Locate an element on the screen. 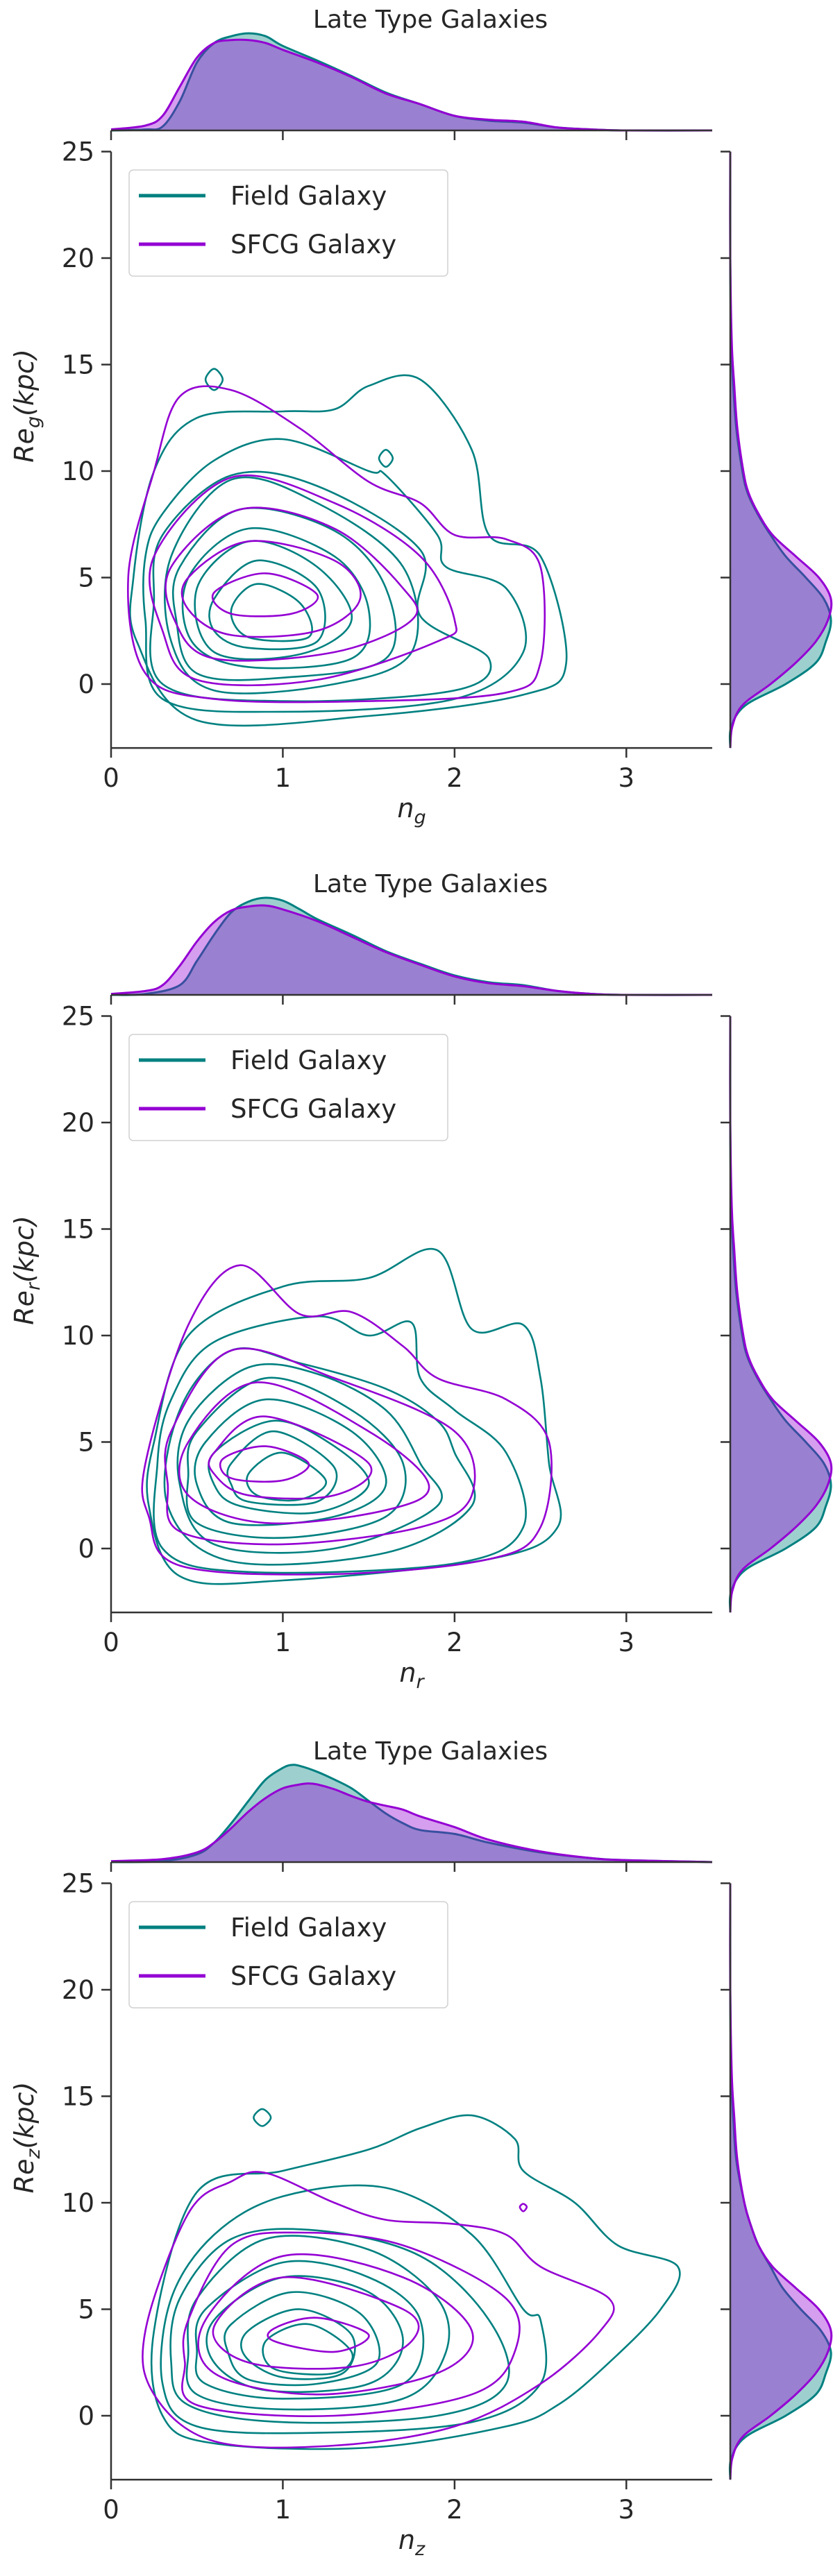  right-marginal-kde is located at coordinates (777, 450).